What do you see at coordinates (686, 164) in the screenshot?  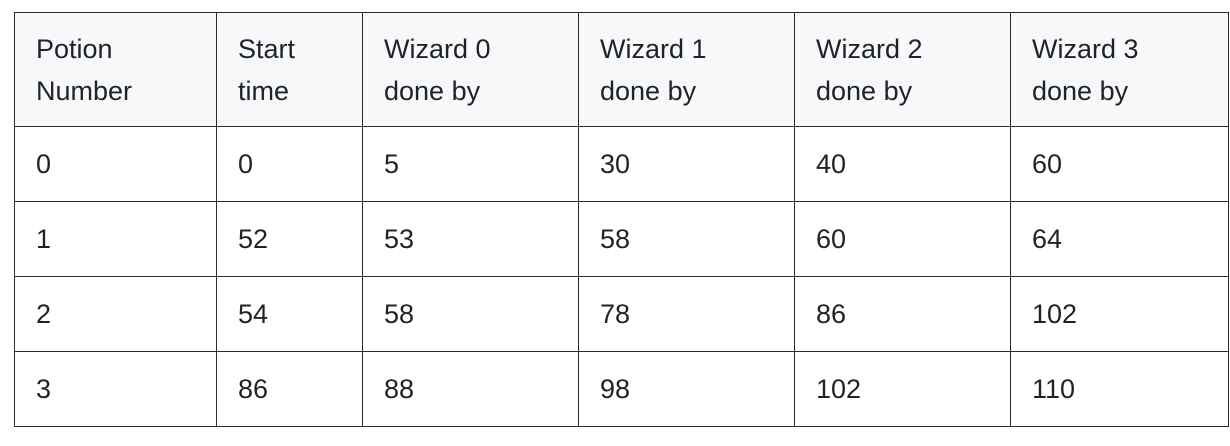 I see `table-cell: 30` at bounding box center [686, 164].